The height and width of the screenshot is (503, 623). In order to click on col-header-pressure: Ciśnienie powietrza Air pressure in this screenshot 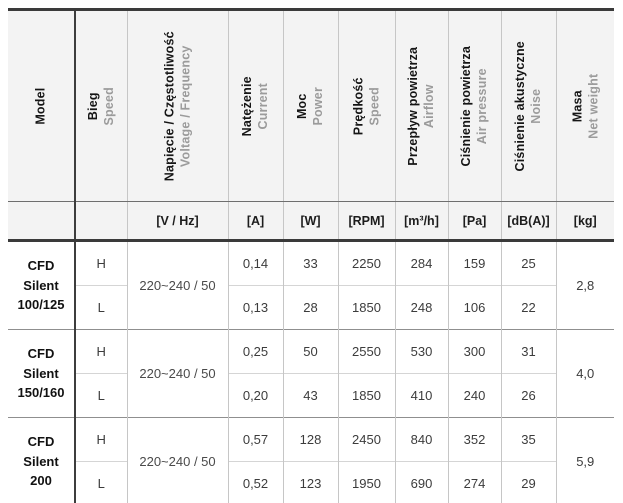, I will do `click(474, 105)`.